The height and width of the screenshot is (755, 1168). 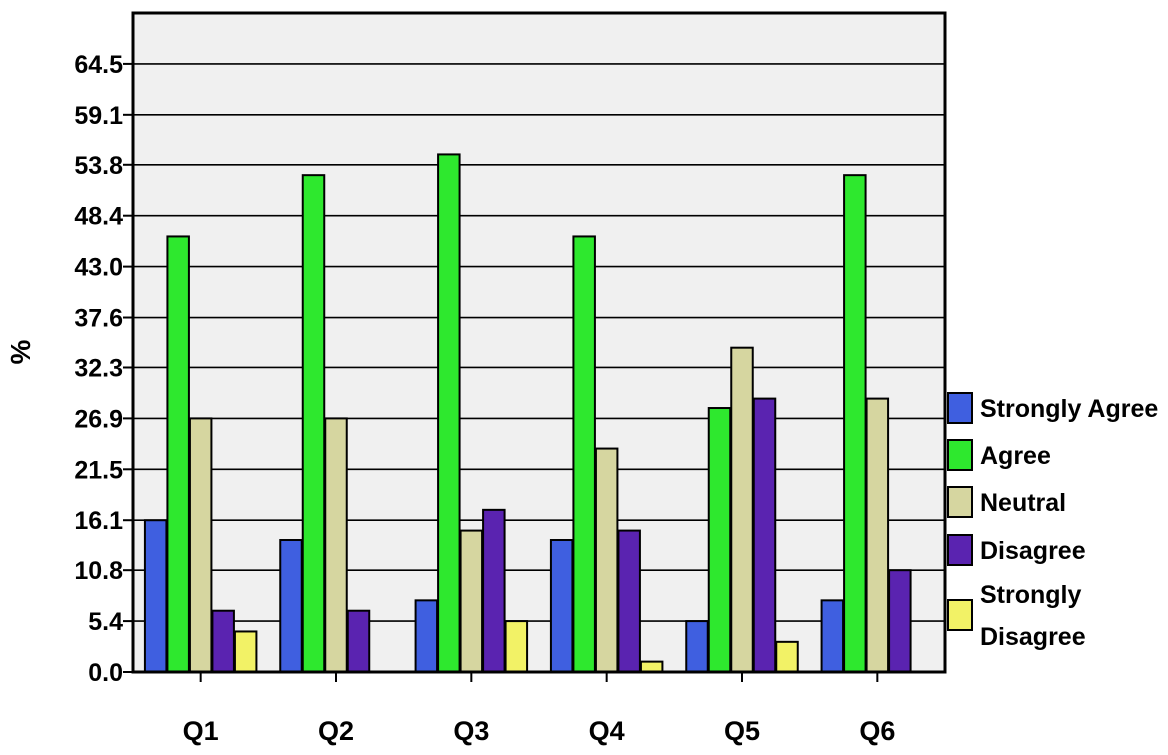 What do you see at coordinates (651, 666) in the screenshot?
I see `bar-q4-strongly-disagree` at bounding box center [651, 666].